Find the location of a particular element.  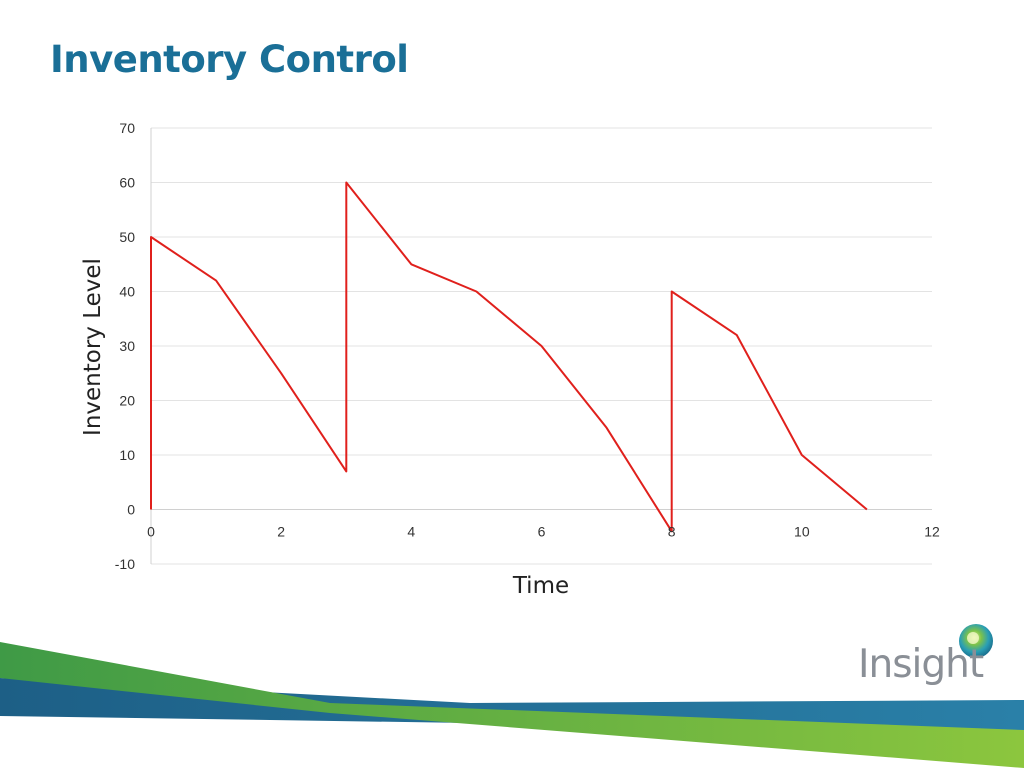

y-tick-label: 60 is located at coordinates (127, 183).